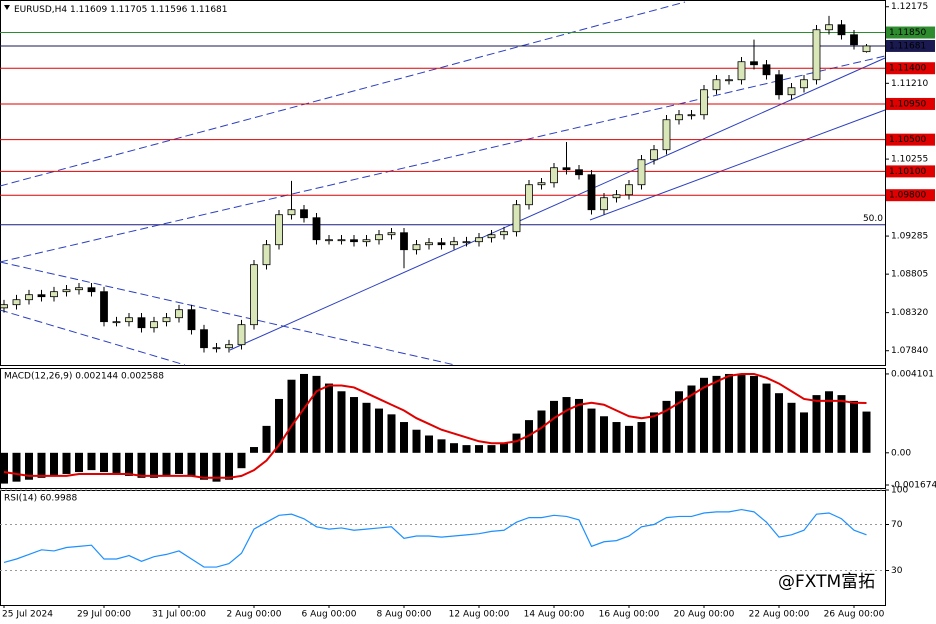 The height and width of the screenshot is (624, 936). What do you see at coordinates (84, 377) in the screenshot?
I see `macd-title: MACD(12,26,9) 0.002144 0.002588` at bounding box center [84, 377].